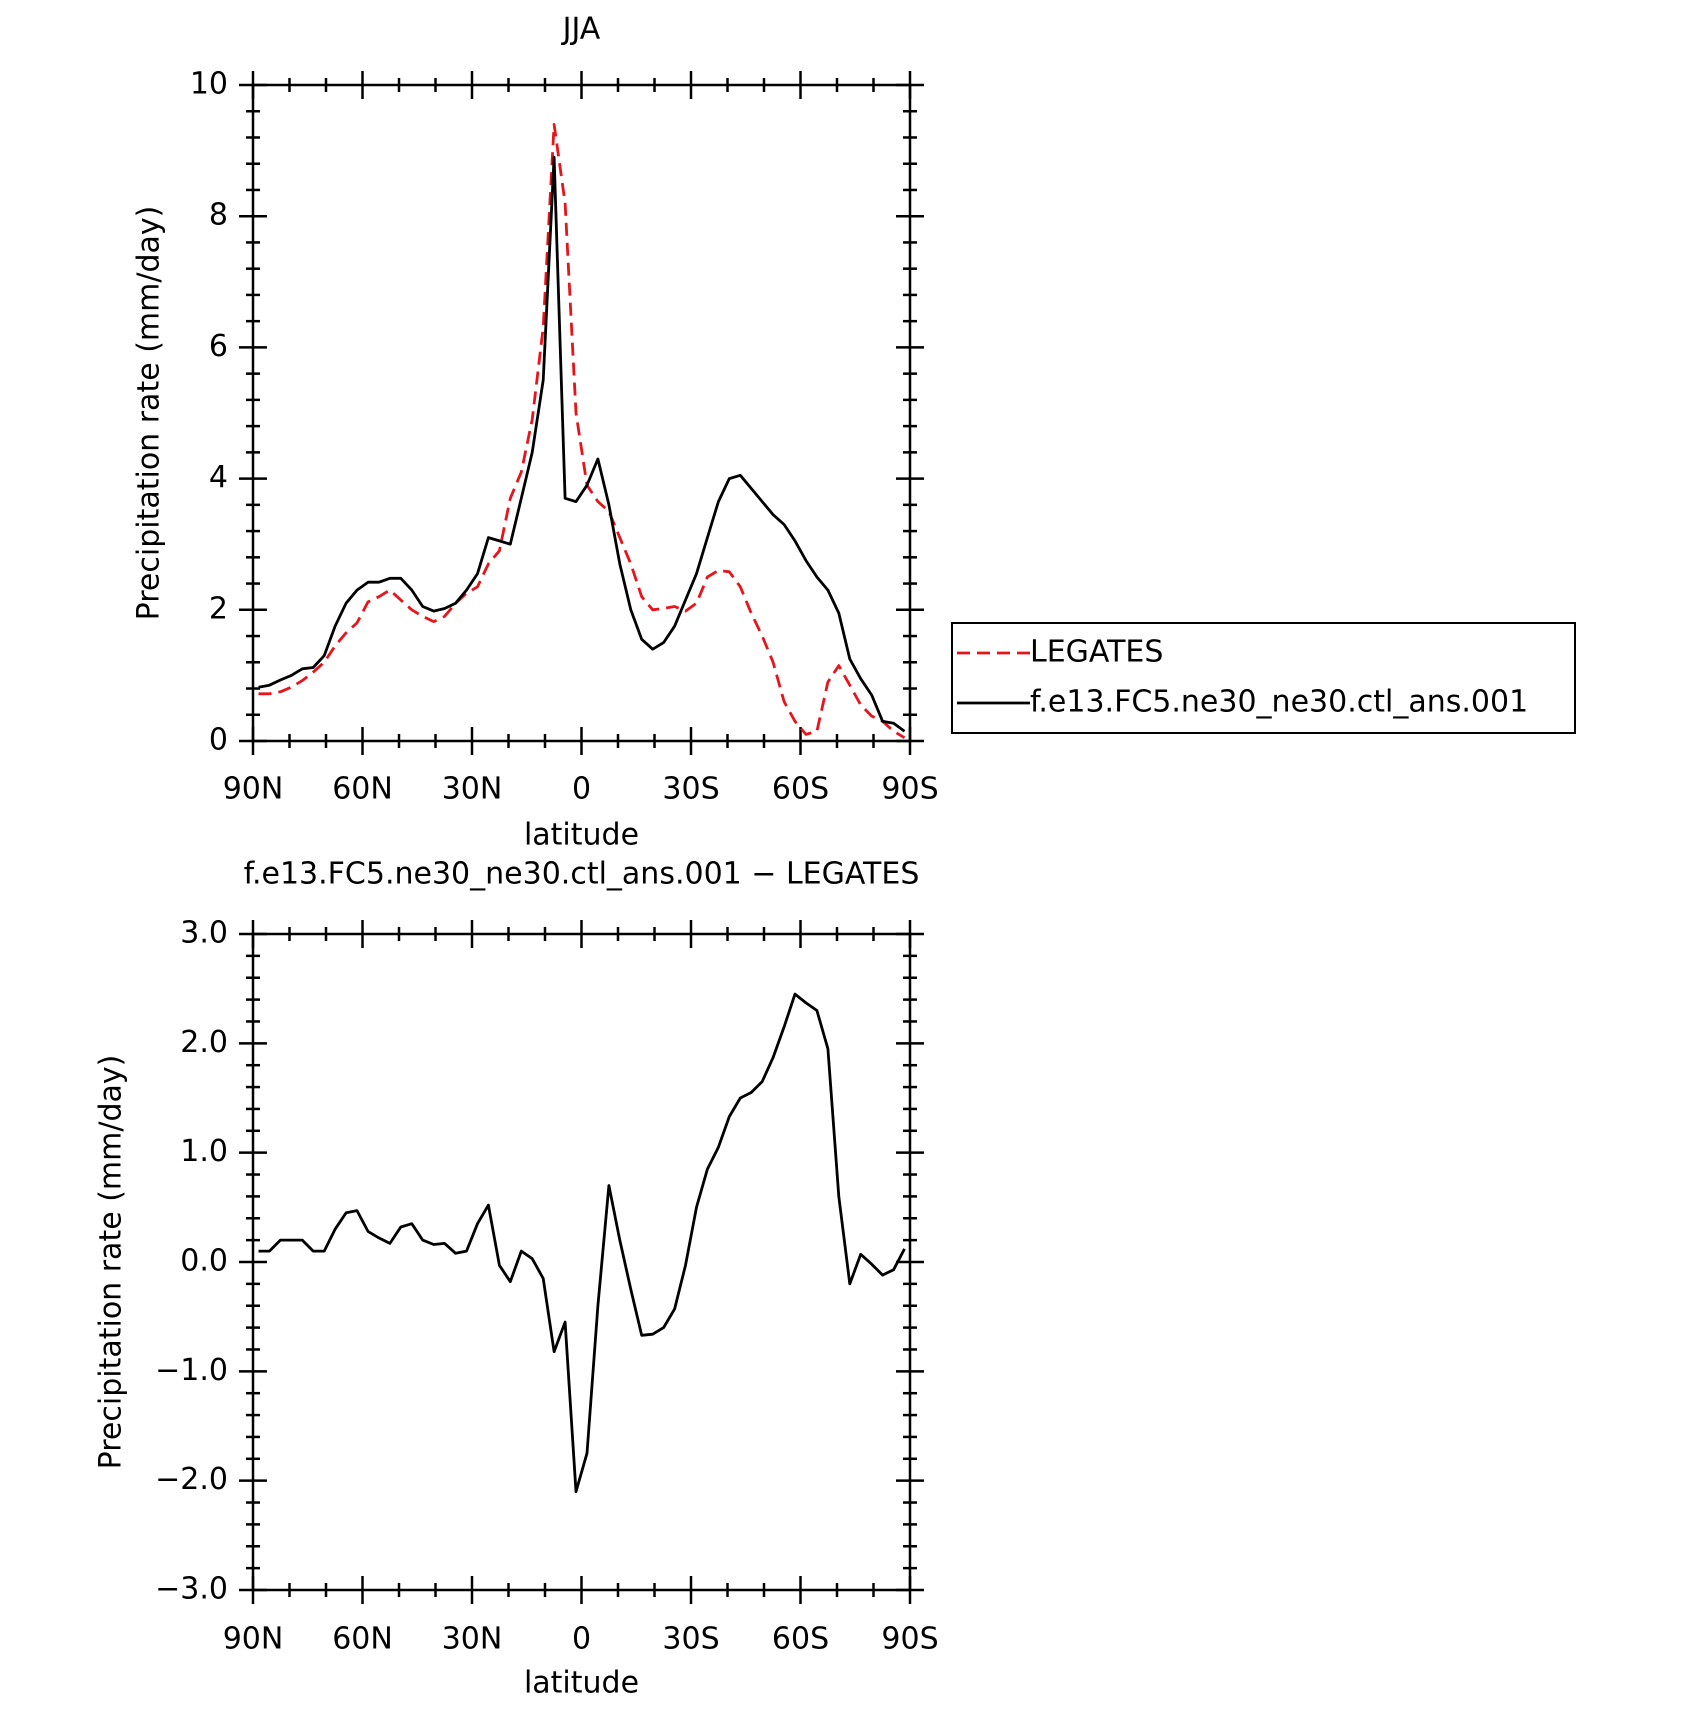 The height and width of the screenshot is (1731, 1702). What do you see at coordinates (218, 740) in the screenshot?
I see `y-tick-label: 0` at bounding box center [218, 740].